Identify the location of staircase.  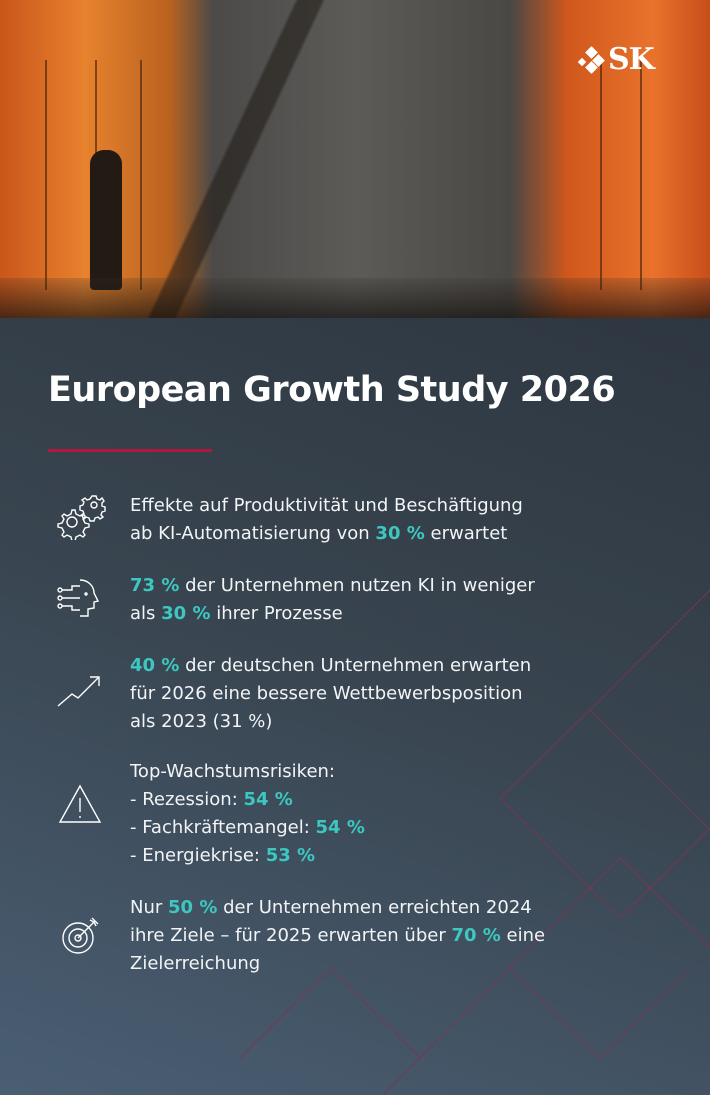
(240, 159).